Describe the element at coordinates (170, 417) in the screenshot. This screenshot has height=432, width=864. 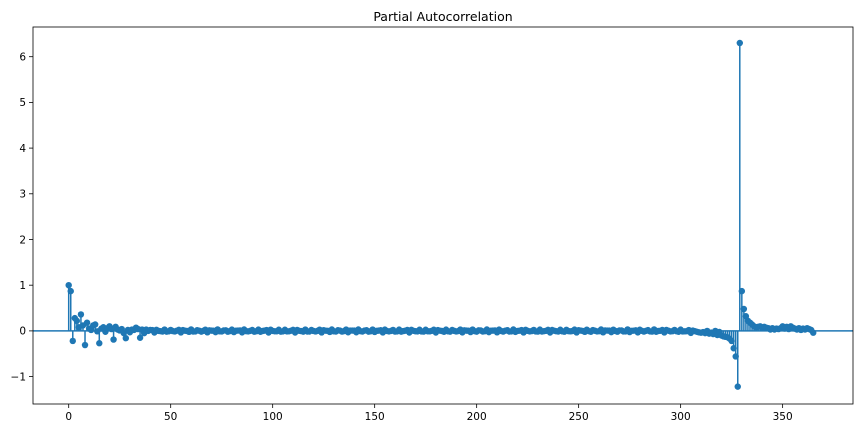
I see `x-tick-label: 50` at that location.